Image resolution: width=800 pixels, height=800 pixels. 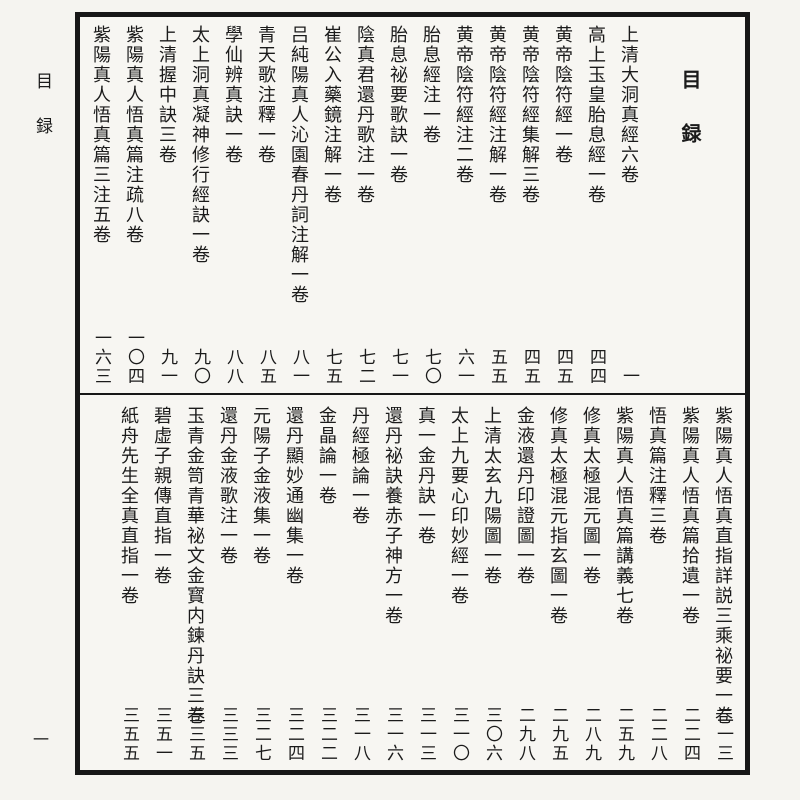 I want to click on toc-entry-page-number: 一〇四, so click(x=134, y=357).